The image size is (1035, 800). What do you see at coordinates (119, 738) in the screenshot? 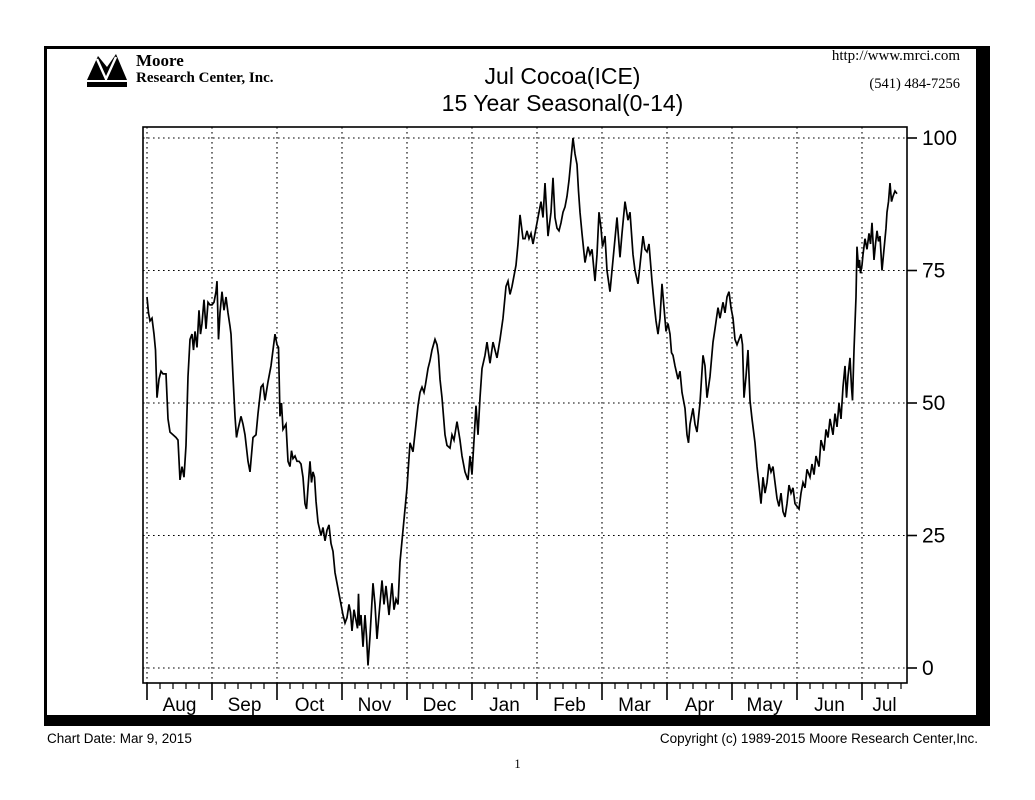
I see `chart-date: Chart Date: Mar 9, 2015` at bounding box center [119, 738].